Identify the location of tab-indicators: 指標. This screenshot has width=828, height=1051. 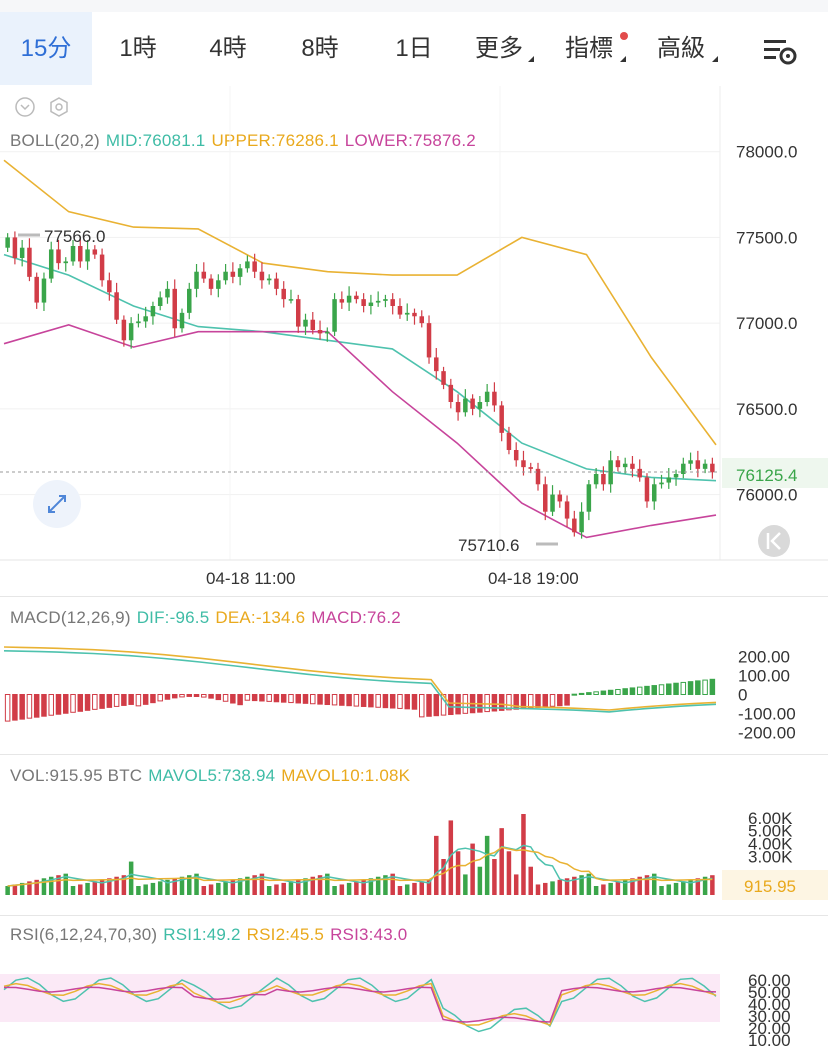
(589, 48).